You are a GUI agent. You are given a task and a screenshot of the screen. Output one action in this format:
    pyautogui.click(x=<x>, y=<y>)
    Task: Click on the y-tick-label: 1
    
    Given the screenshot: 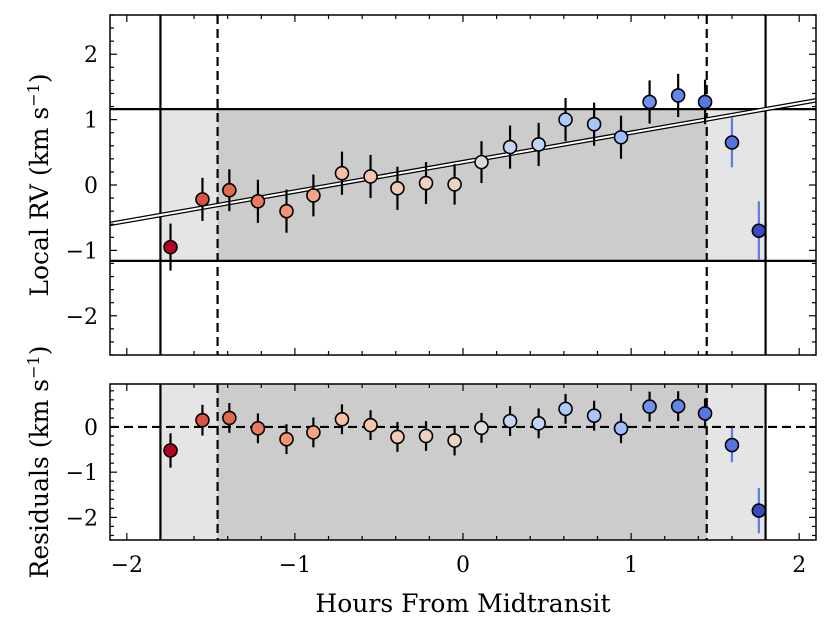 What is the action you would take?
    pyautogui.click(x=91, y=121)
    